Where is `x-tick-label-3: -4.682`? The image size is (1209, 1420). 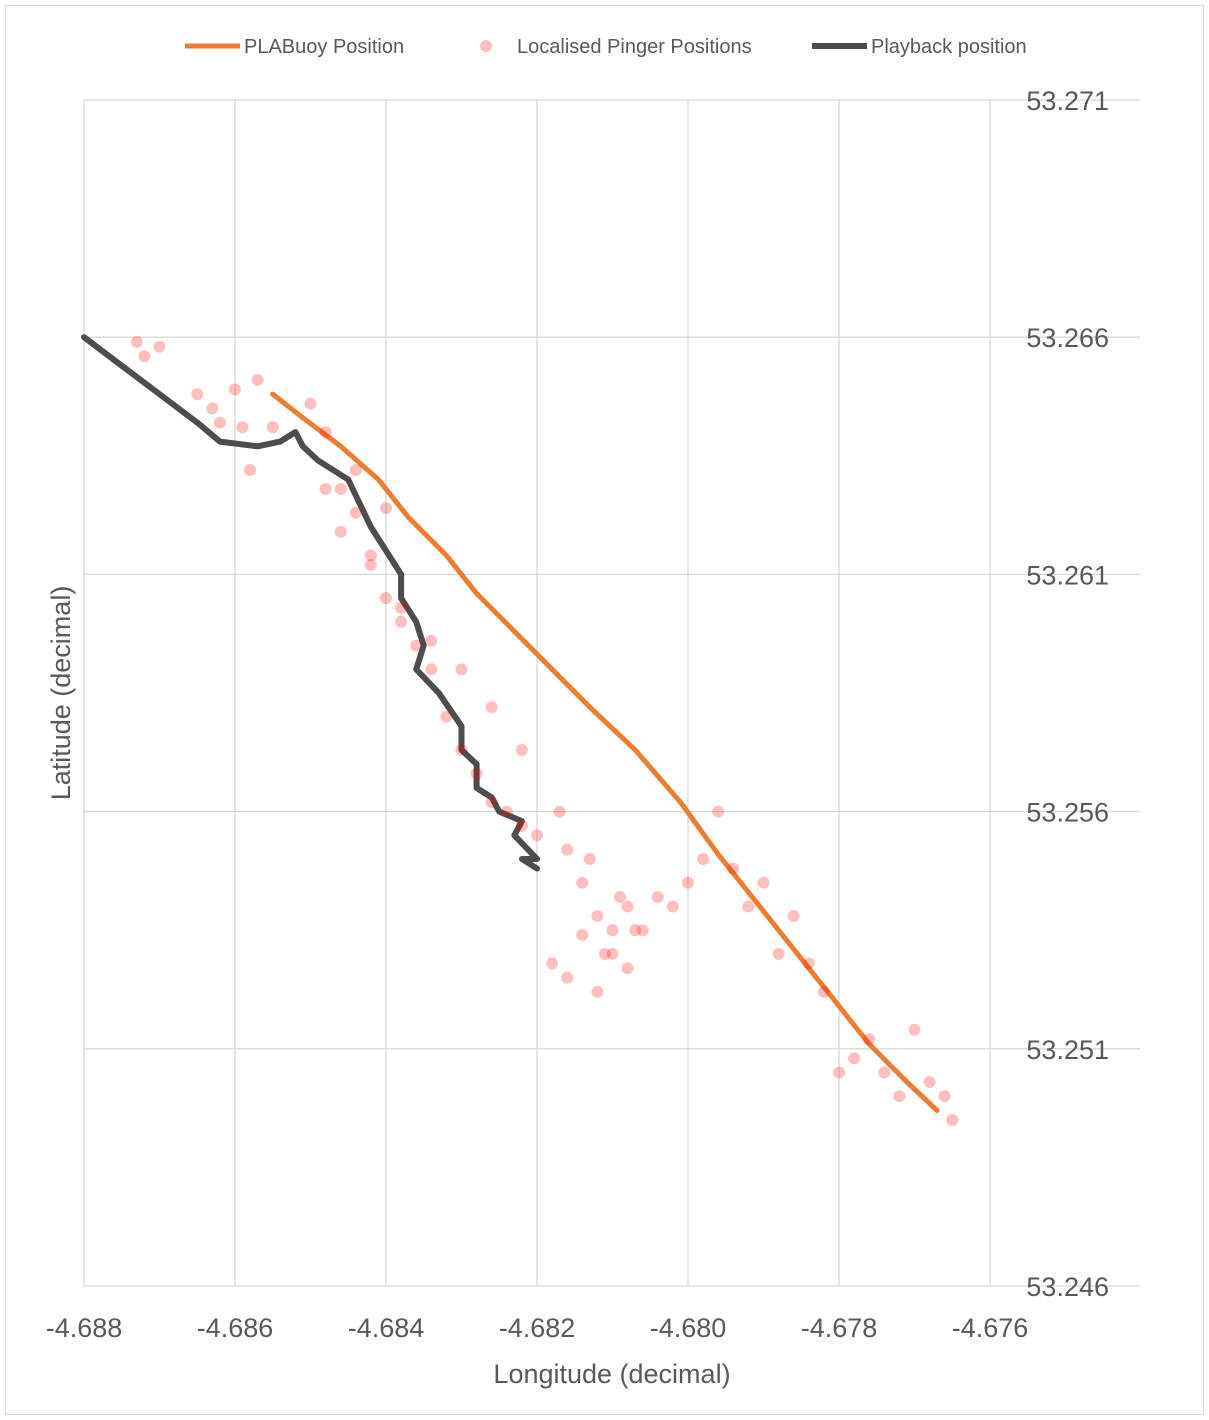 x-tick-label-3: -4.682 is located at coordinates (537, 1328).